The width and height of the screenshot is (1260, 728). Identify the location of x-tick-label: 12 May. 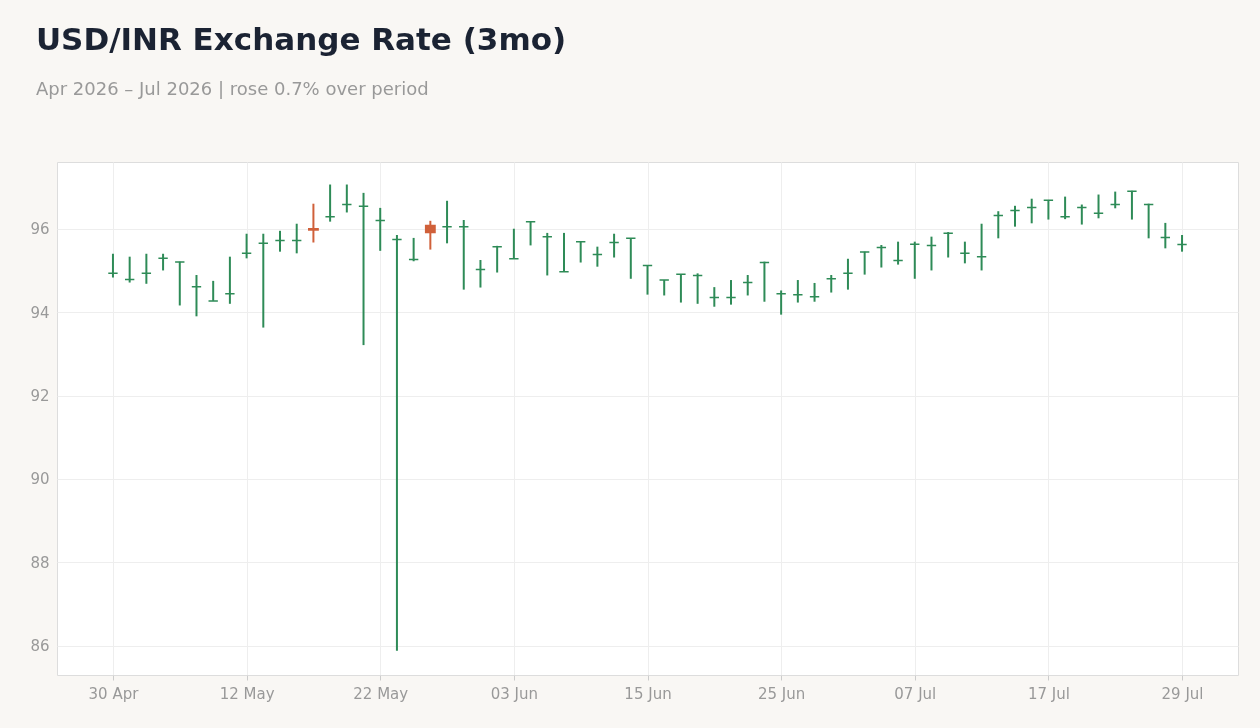
(247, 693).